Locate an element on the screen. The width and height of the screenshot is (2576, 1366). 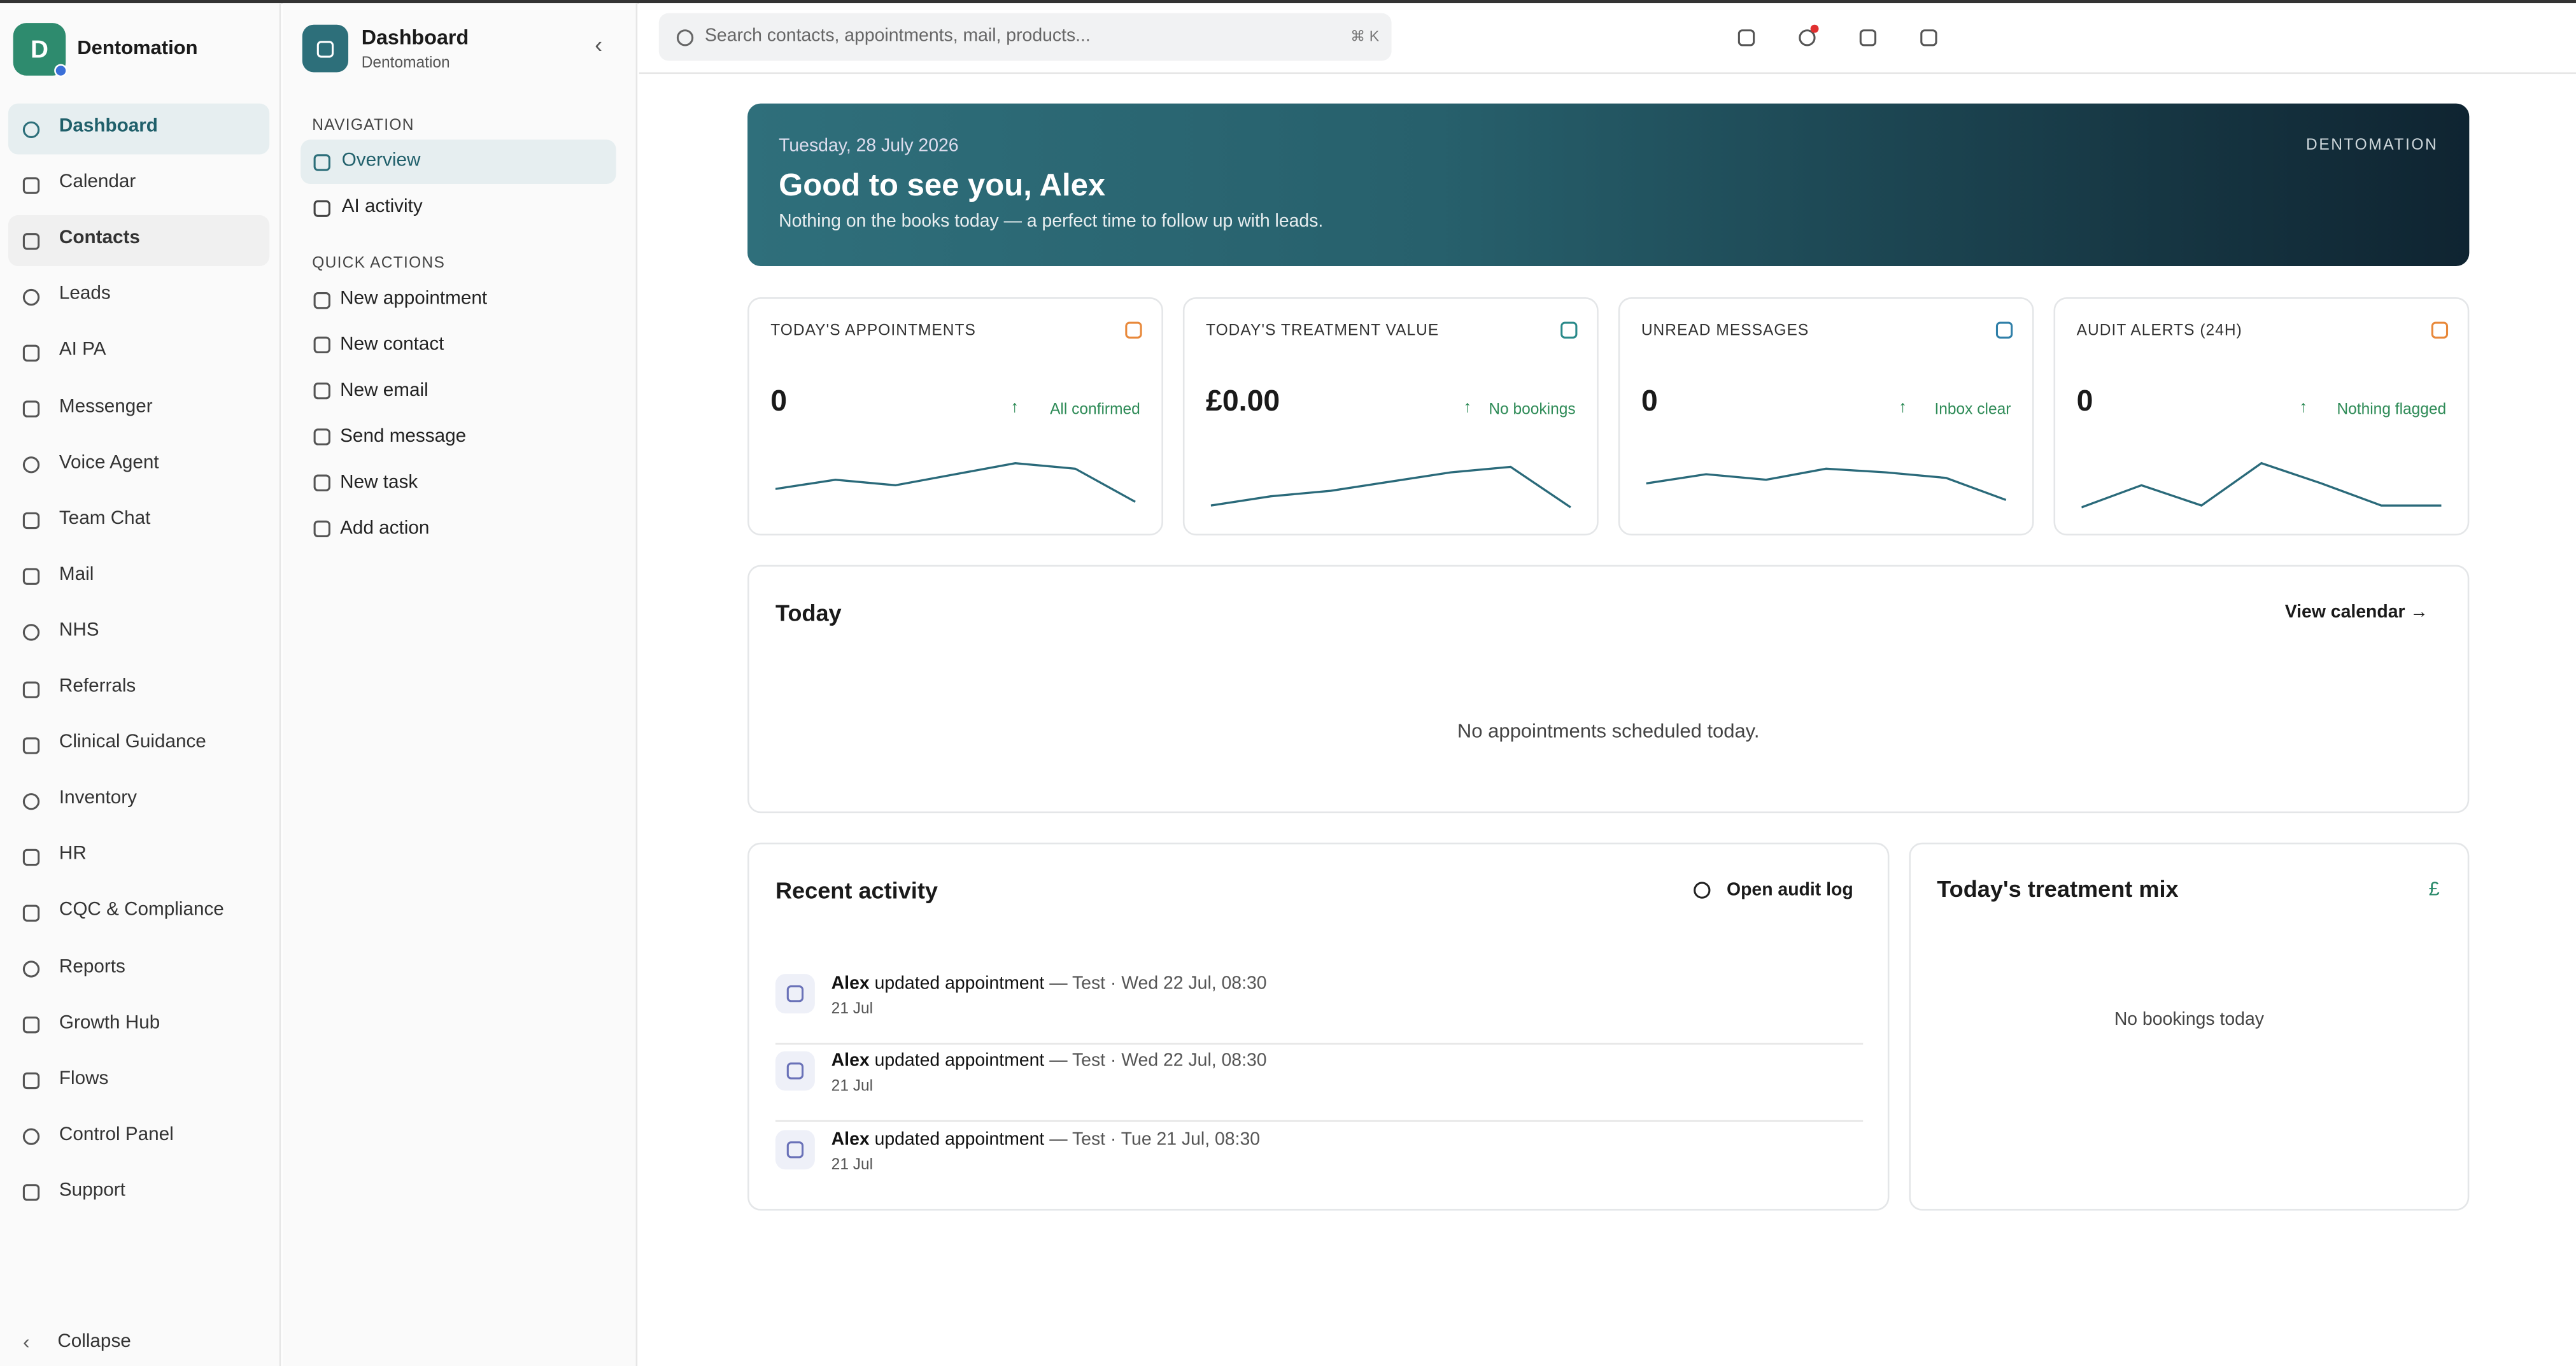
nav-label: Leads is located at coordinates (85, 295).